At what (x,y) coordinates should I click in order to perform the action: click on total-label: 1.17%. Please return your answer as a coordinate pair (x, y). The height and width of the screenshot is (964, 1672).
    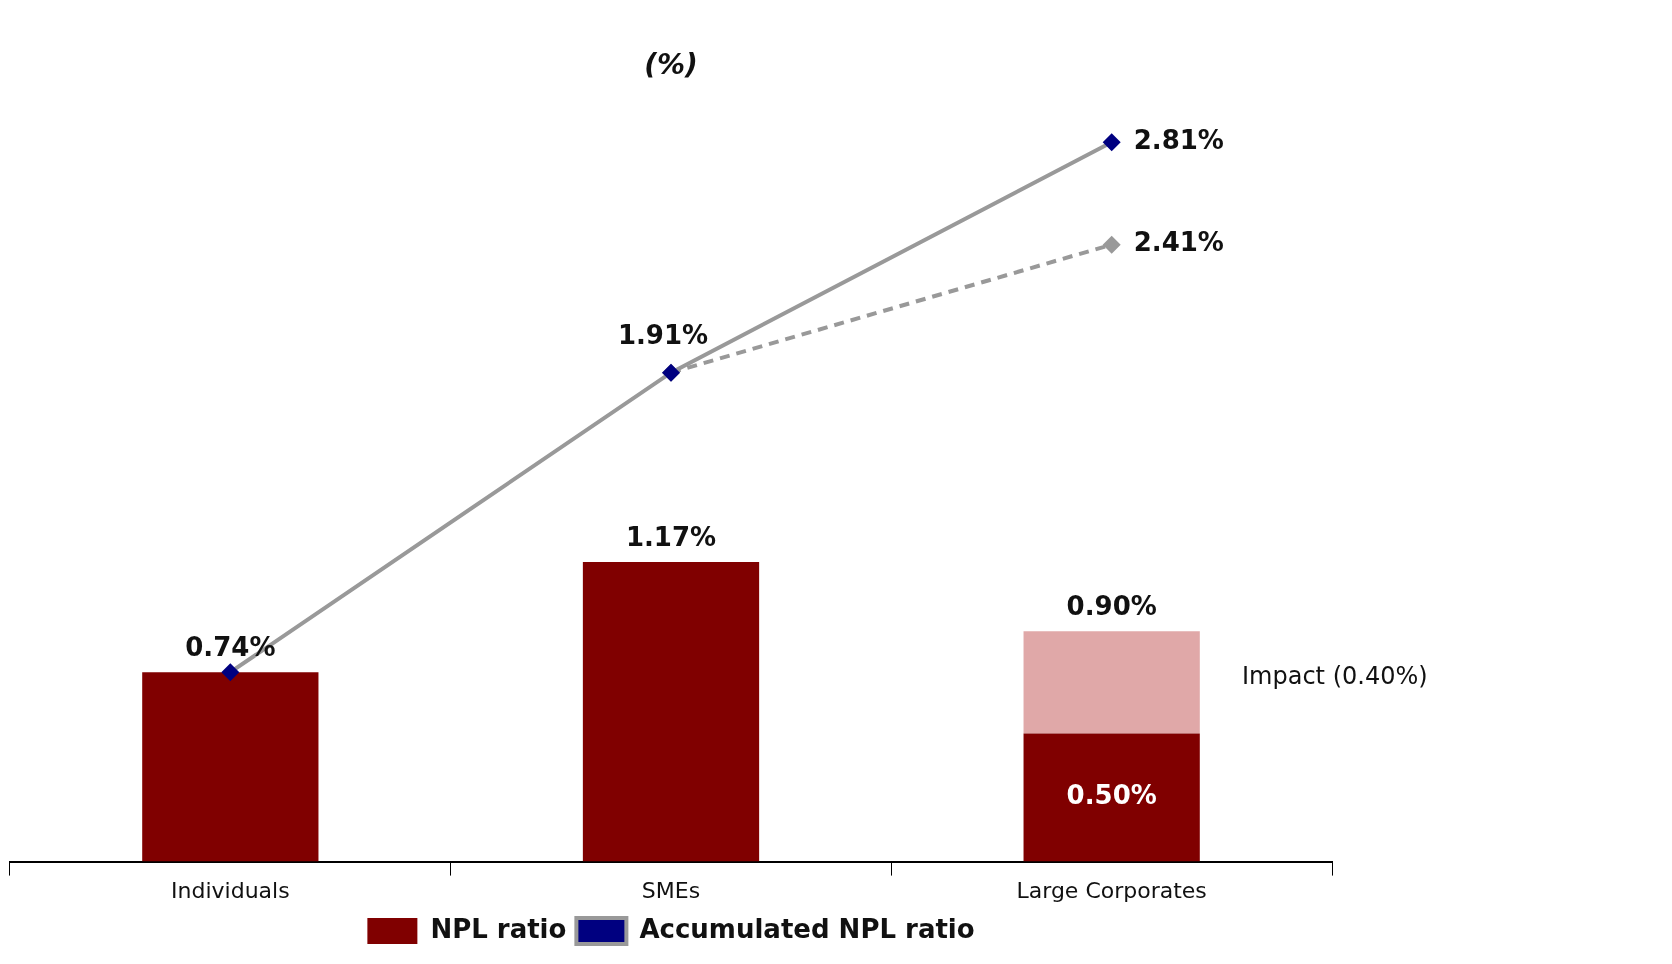
    Looking at the image, I should click on (671, 536).